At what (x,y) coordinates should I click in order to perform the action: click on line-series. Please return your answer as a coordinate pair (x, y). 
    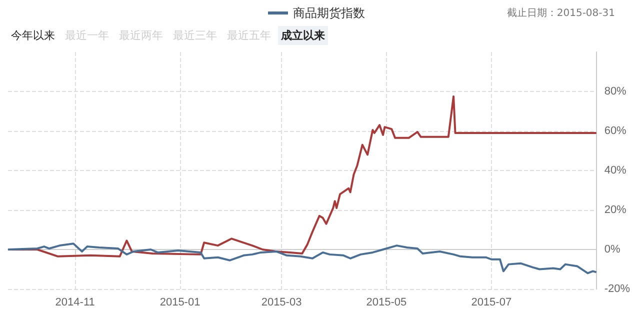
    Looking at the image, I should click on (302, 258).